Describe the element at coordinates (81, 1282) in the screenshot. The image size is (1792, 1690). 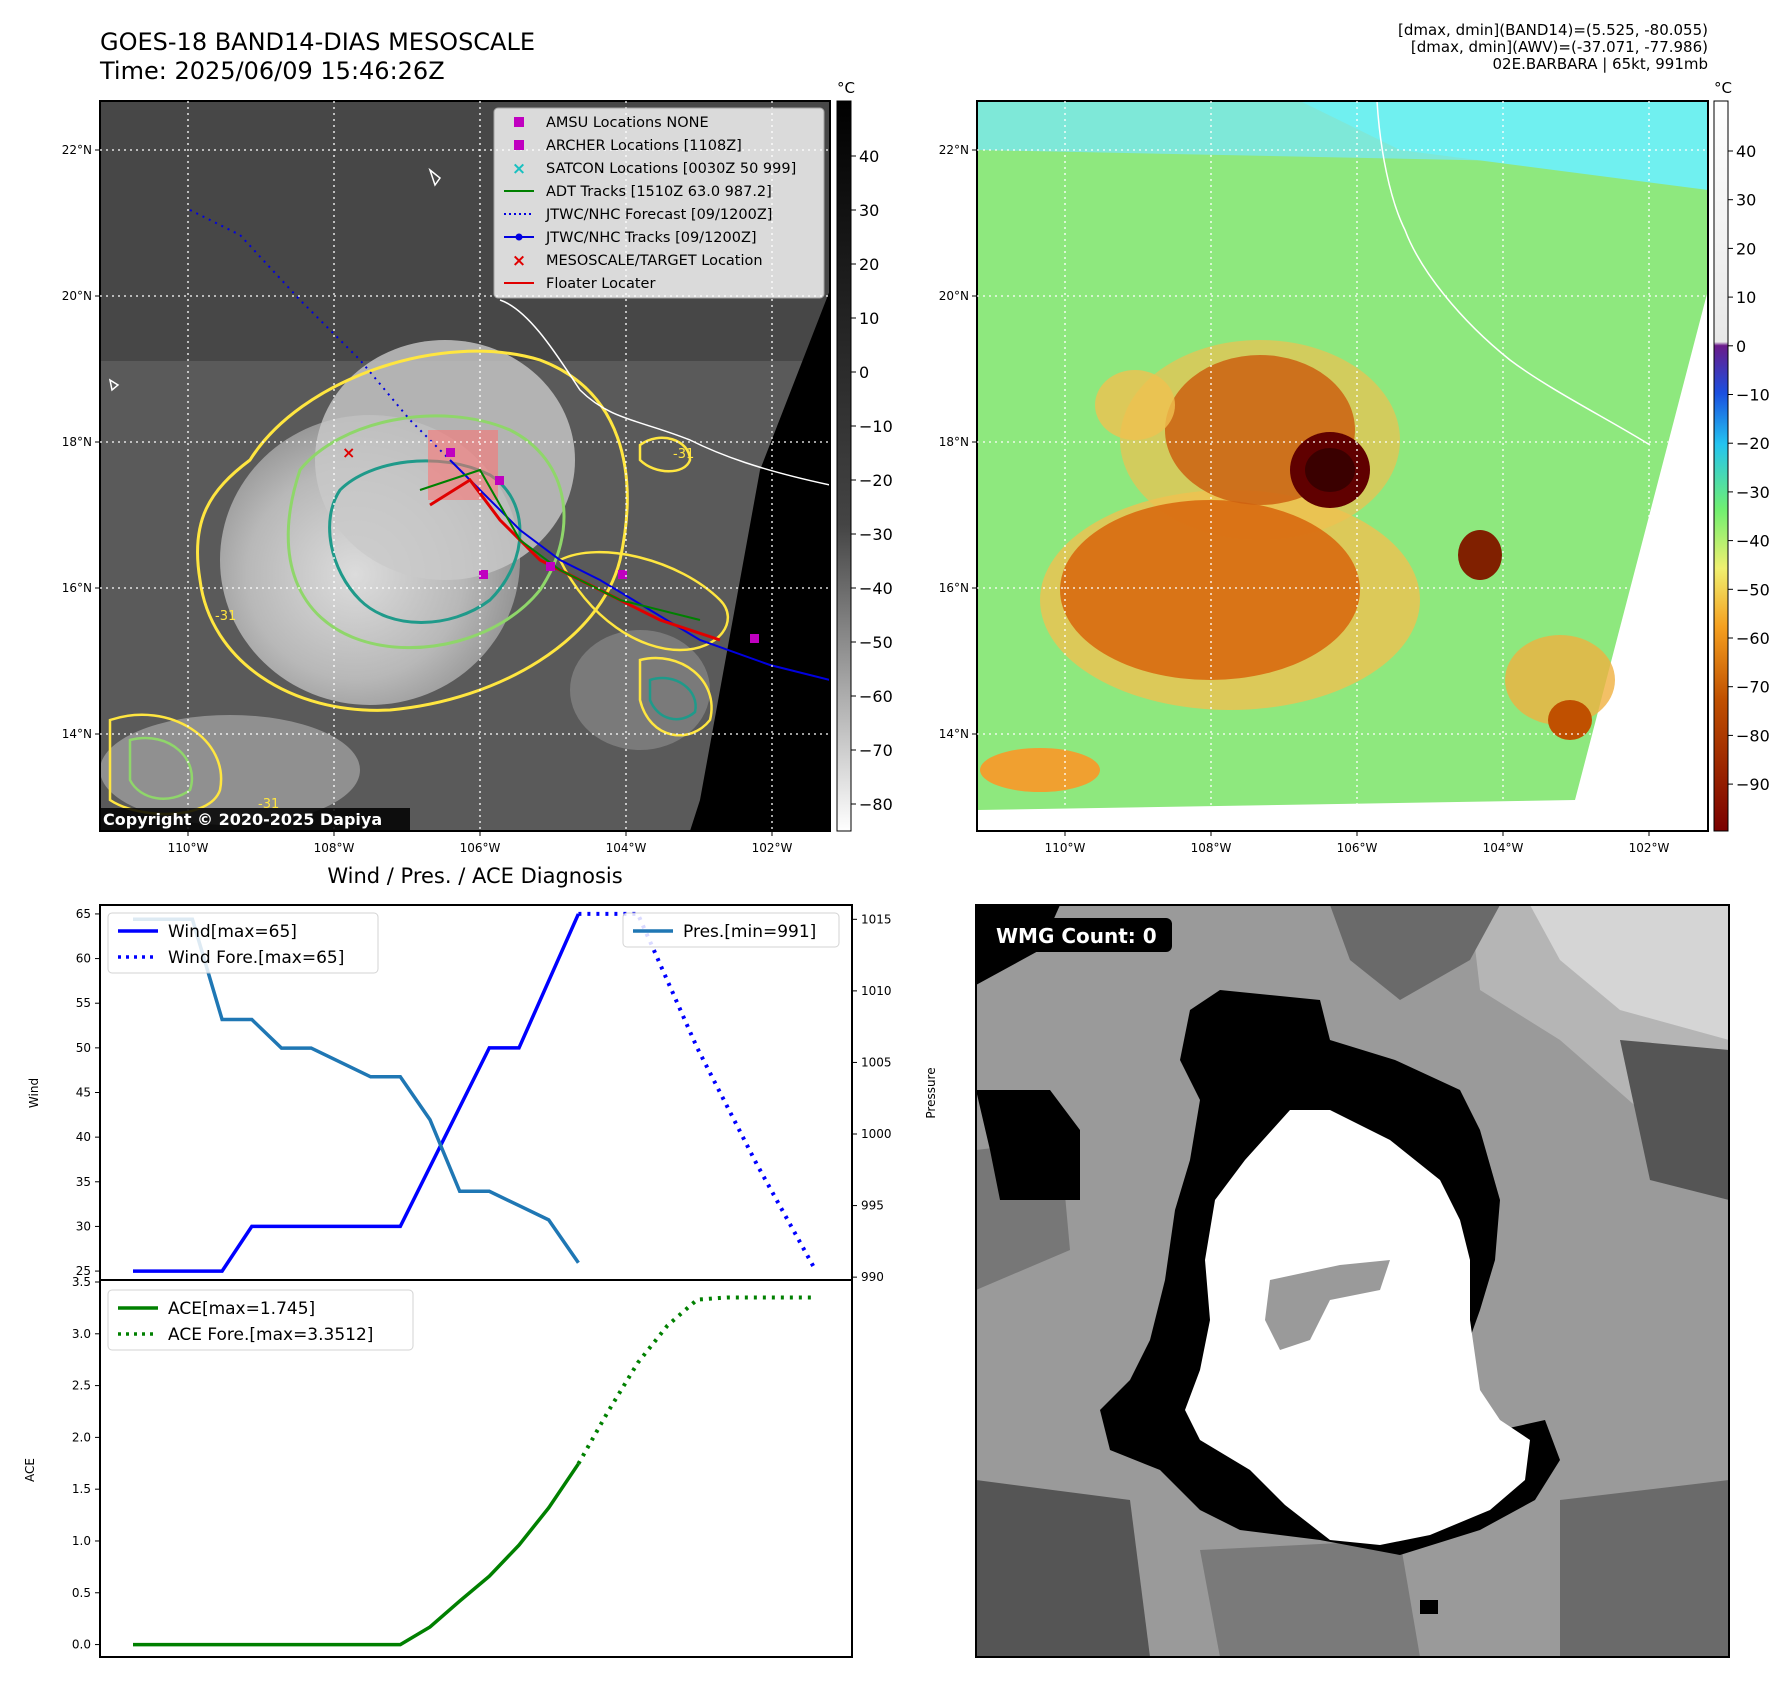
I see `y-tick-label: 3.5` at that location.